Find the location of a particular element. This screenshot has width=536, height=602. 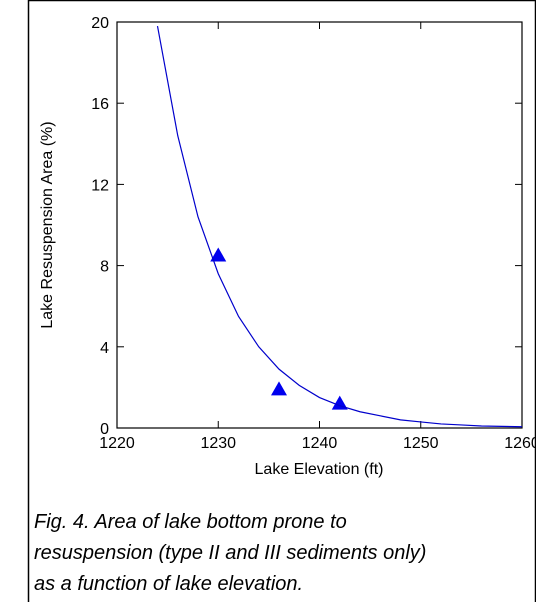

x-tick-label: 1250 is located at coordinates (421, 443).